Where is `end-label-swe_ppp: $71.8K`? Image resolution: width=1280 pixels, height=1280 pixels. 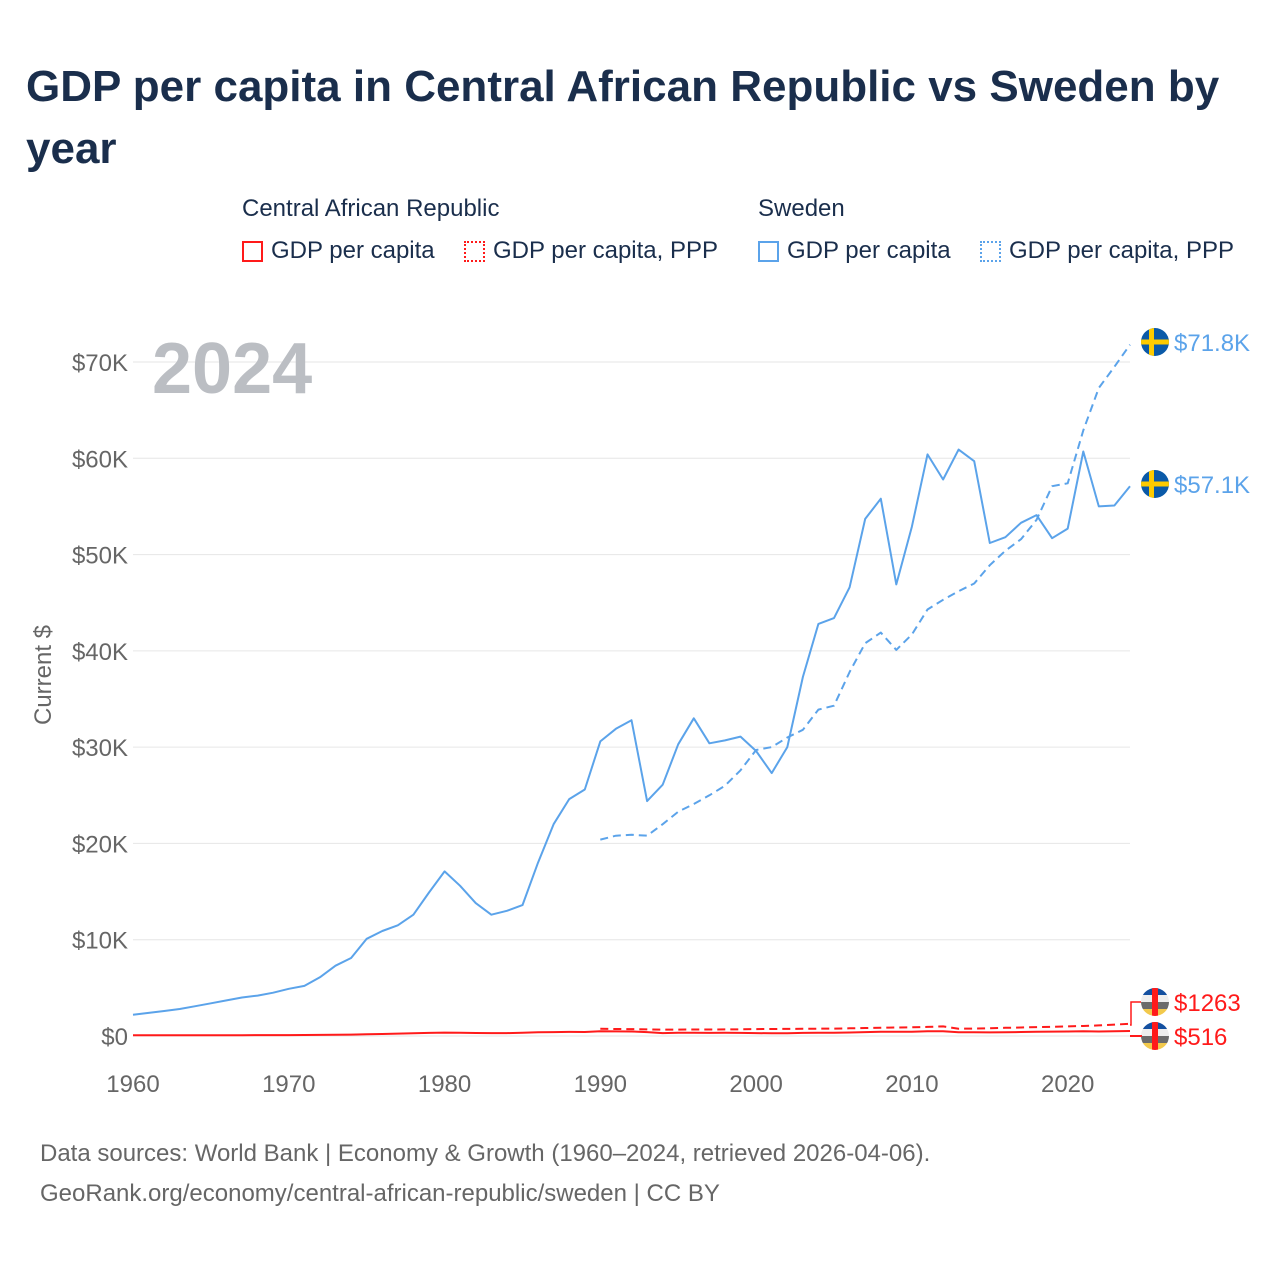 end-label-swe_ppp: $71.8K is located at coordinates (1212, 343).